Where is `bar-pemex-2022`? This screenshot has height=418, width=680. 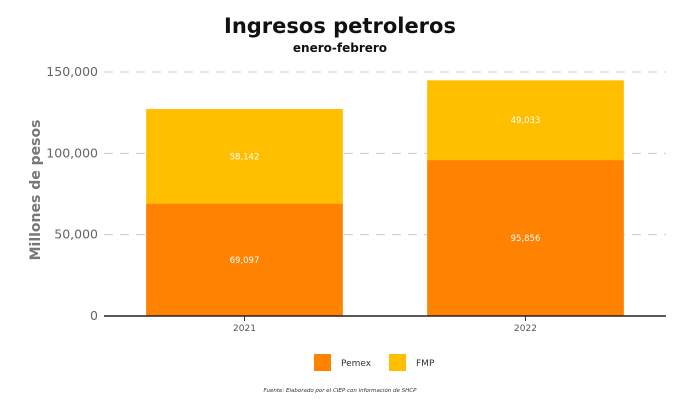 bar-pemex-2022 is located at coordinates (525, 238).